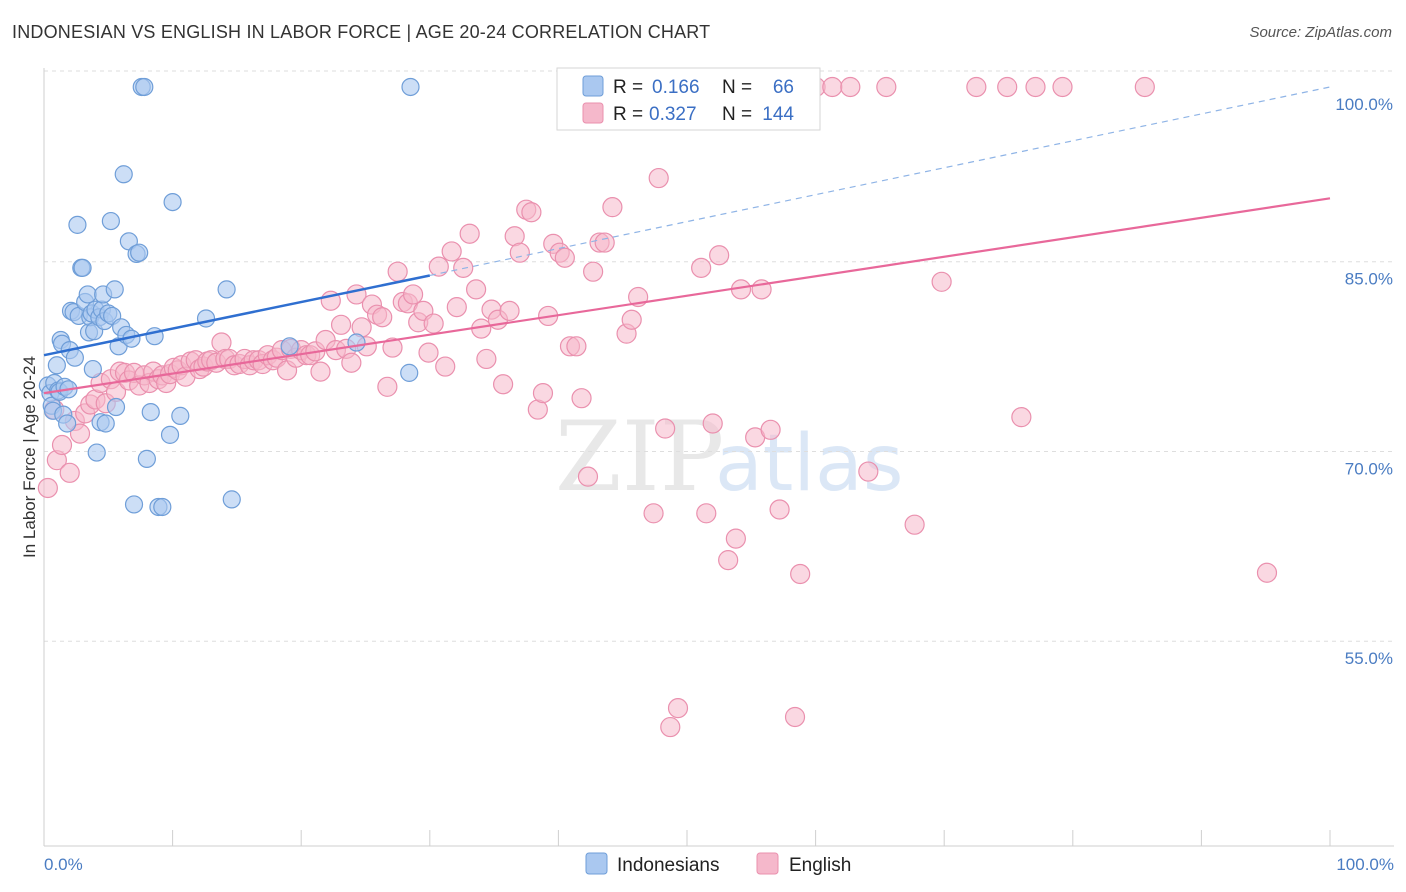  Describe the element at coordinates (1369, 468) in the screenshot. I see `y-tick-label: 70.0%` at that location.